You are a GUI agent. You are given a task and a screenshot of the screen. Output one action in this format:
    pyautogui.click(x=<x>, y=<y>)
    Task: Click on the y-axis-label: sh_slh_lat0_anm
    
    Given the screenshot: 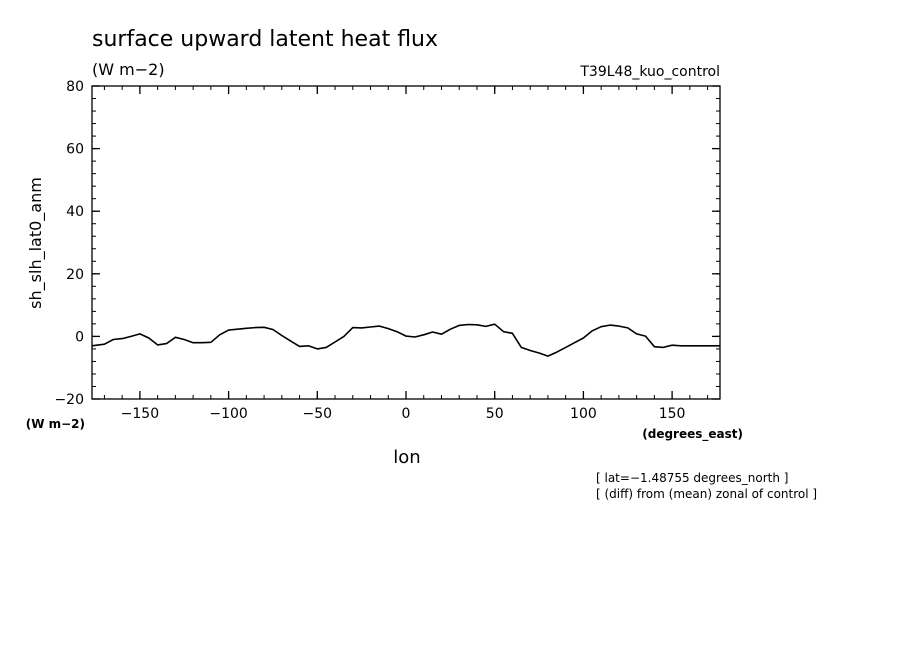 What is the action you would take?
    pyautogui.click(x=36, y=243)
    